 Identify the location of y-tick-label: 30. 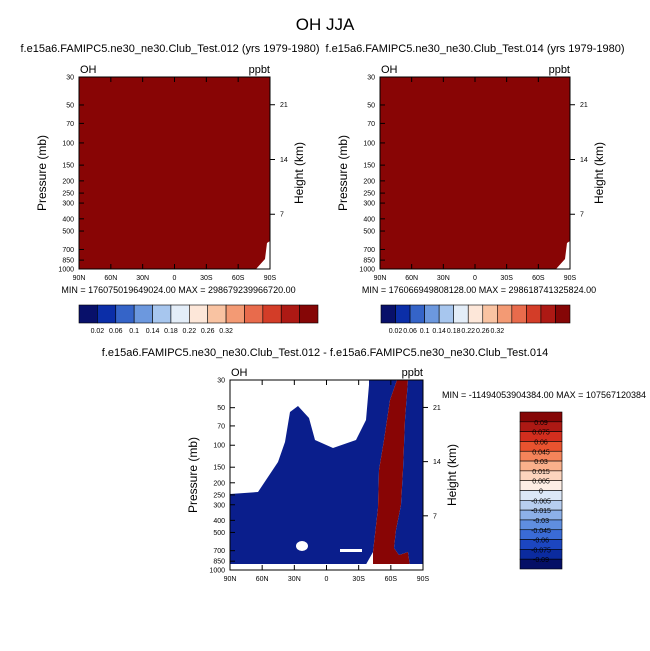
(70, 78).